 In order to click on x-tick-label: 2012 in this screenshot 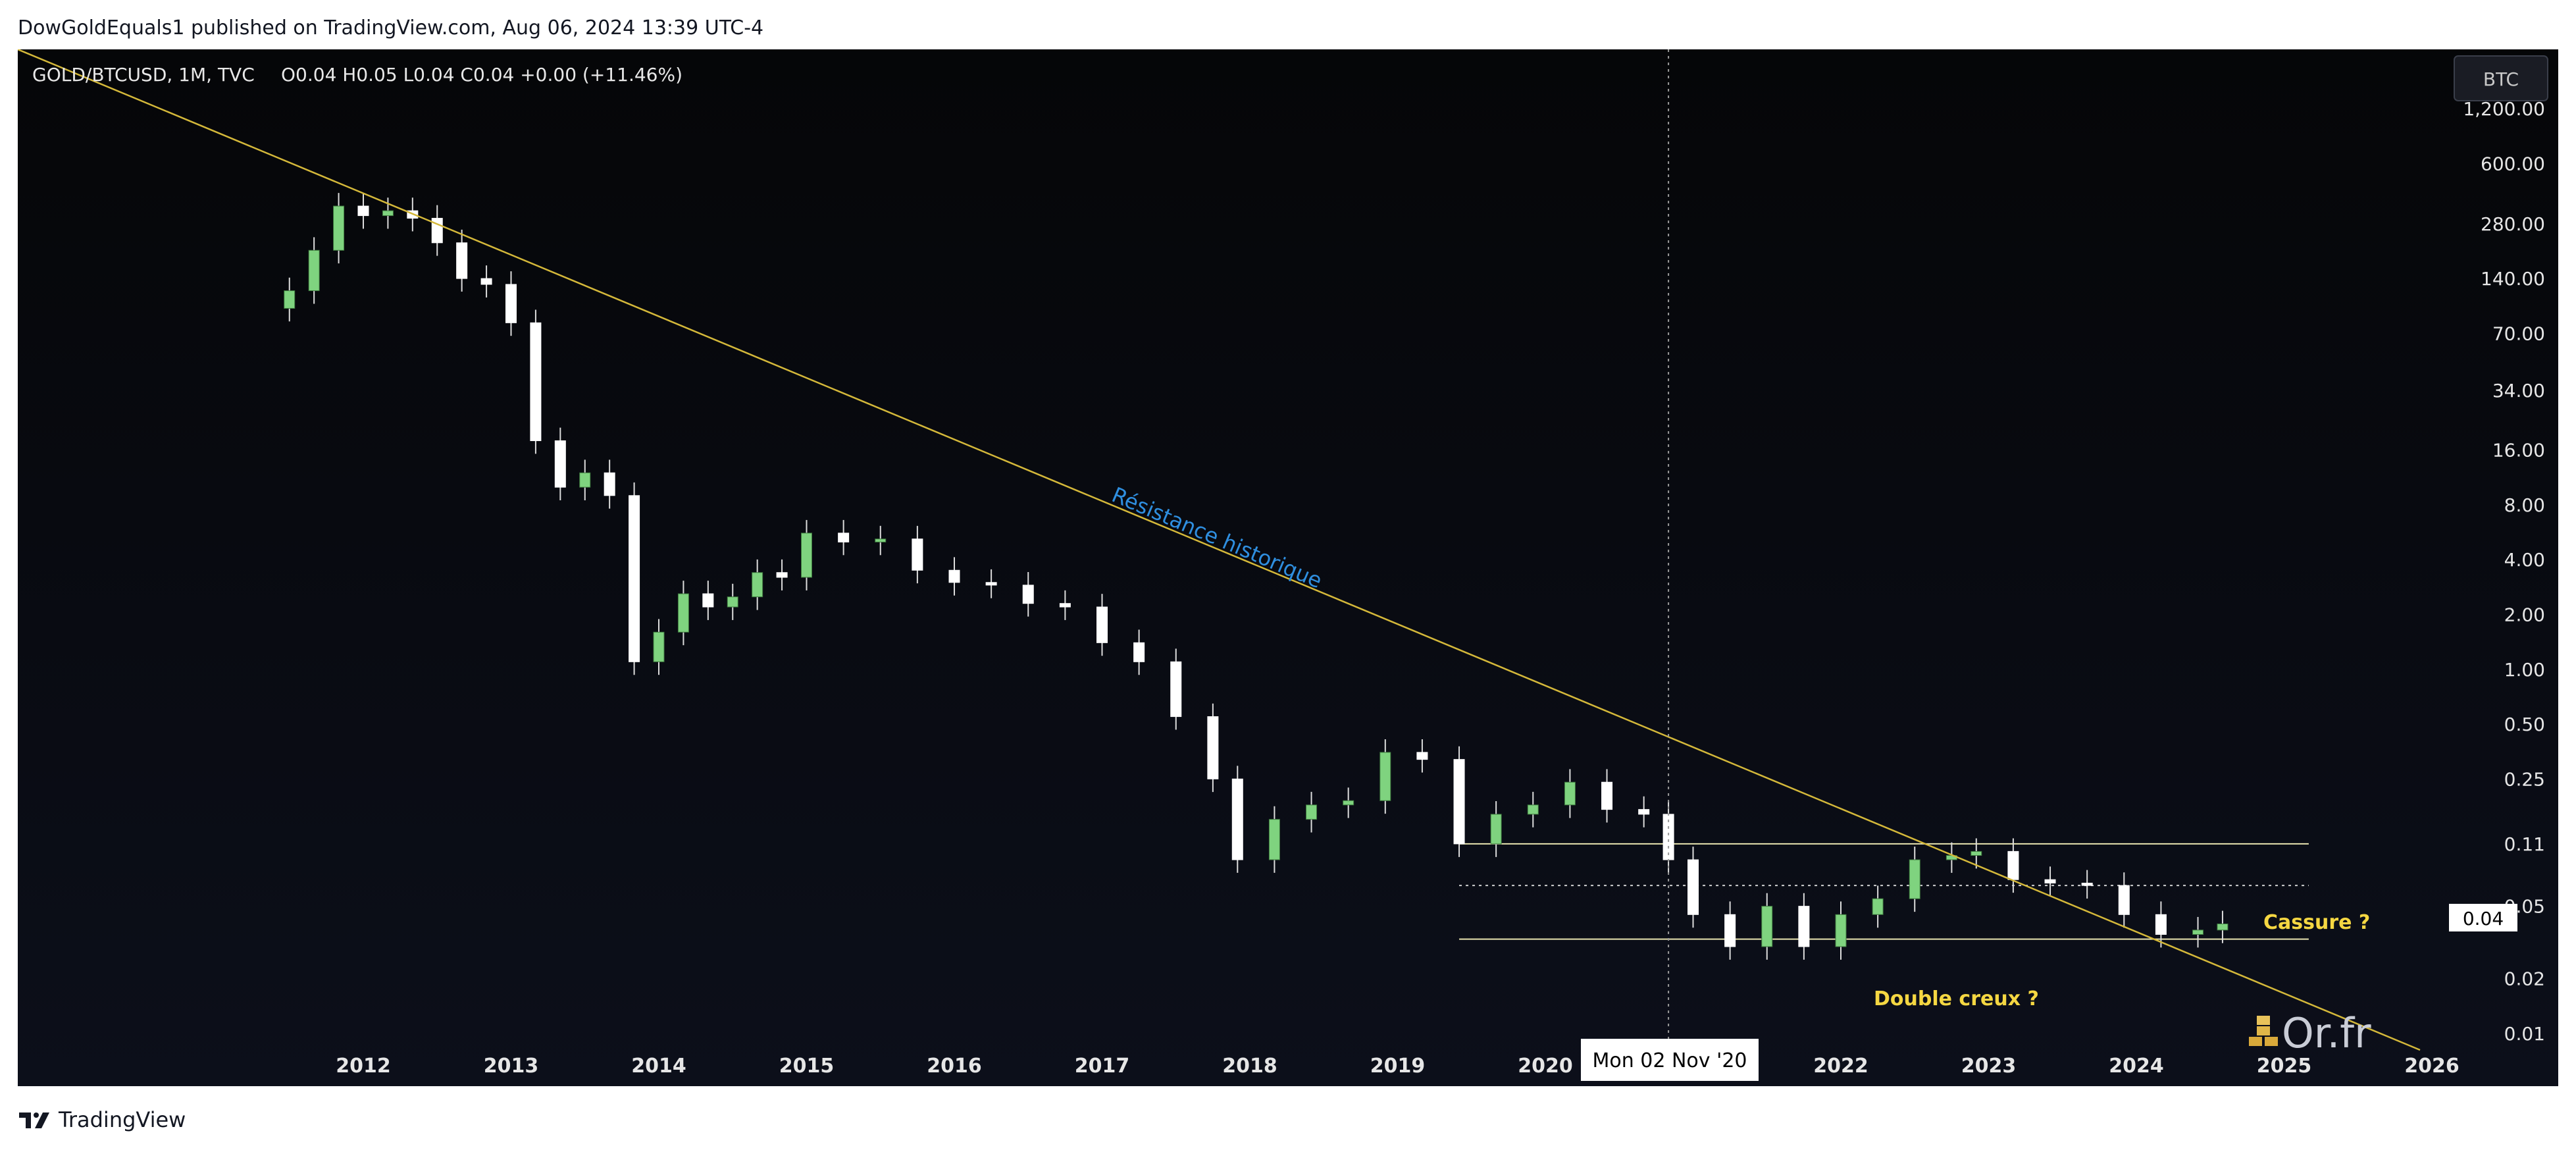, I will do `click(363, 1066)`.